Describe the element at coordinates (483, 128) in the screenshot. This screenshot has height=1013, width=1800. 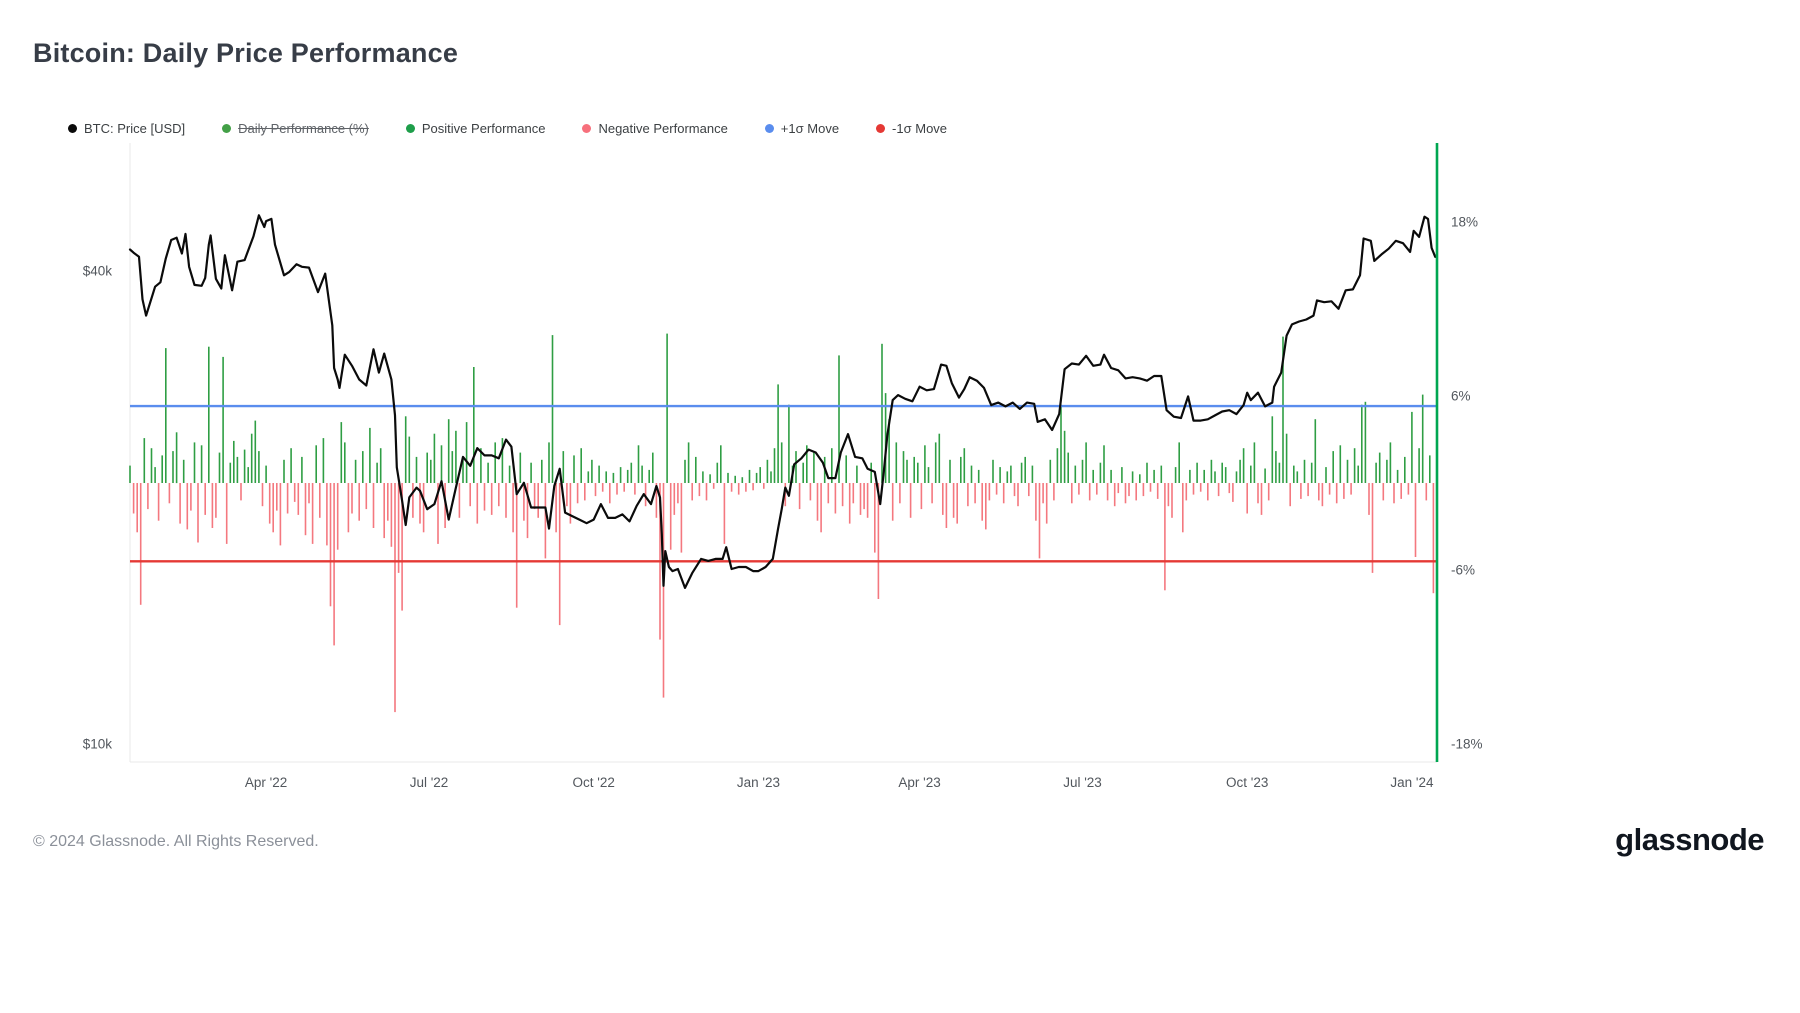
I see `legend-label: Positive Performance` at that location.